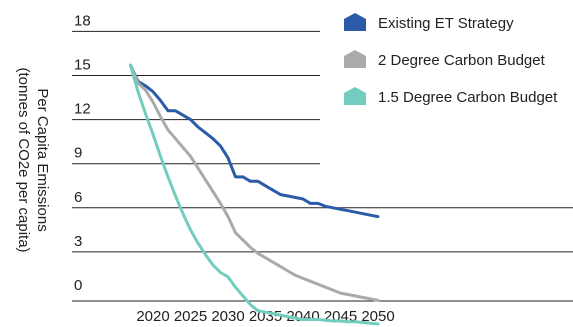 The image size is (573, 327). What do you see at coordinates (377, 316) in the screenshot?
I see `x-tick-label: 2050` at bounding box center [377, 316].